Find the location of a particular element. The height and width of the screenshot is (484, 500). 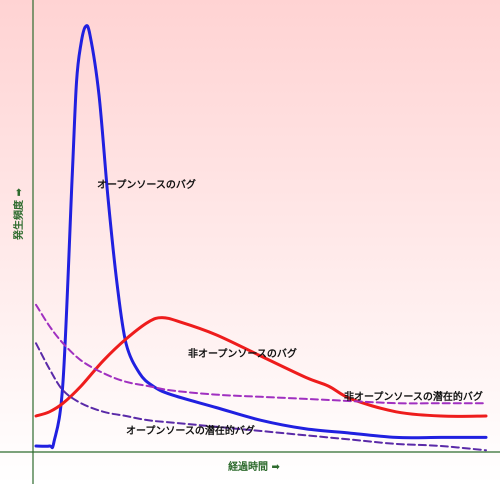

y-axis-label: 発生頻度 ➡ is located at coordinates (18, 213).